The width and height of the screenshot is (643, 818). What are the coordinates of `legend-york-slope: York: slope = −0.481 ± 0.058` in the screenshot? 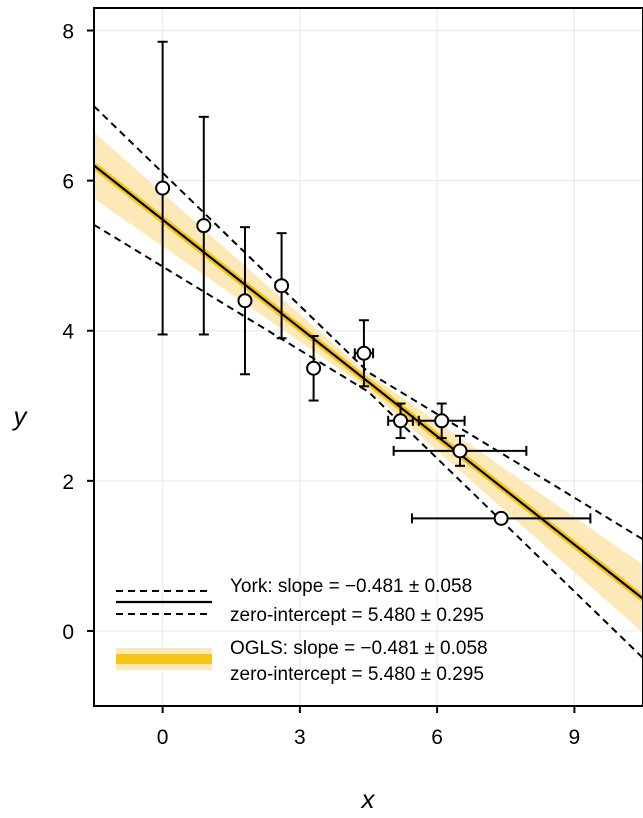 It's located at (351, 586).